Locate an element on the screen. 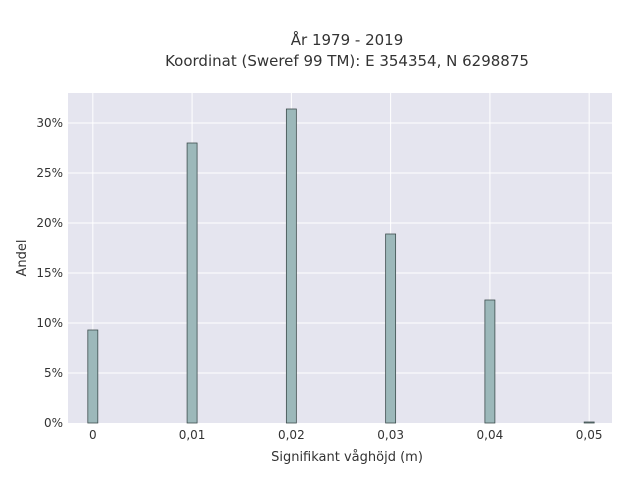  y-tick-label: 10% is located at coordinates (49, 323).